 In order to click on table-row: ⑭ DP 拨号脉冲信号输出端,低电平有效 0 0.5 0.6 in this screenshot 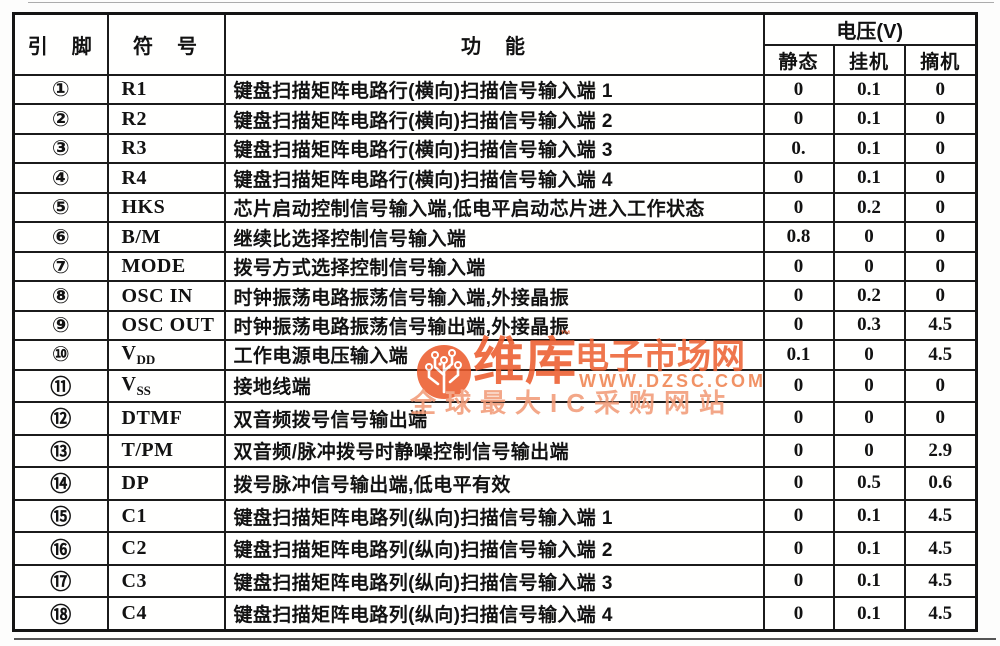, I will do `click(495, 483)`.